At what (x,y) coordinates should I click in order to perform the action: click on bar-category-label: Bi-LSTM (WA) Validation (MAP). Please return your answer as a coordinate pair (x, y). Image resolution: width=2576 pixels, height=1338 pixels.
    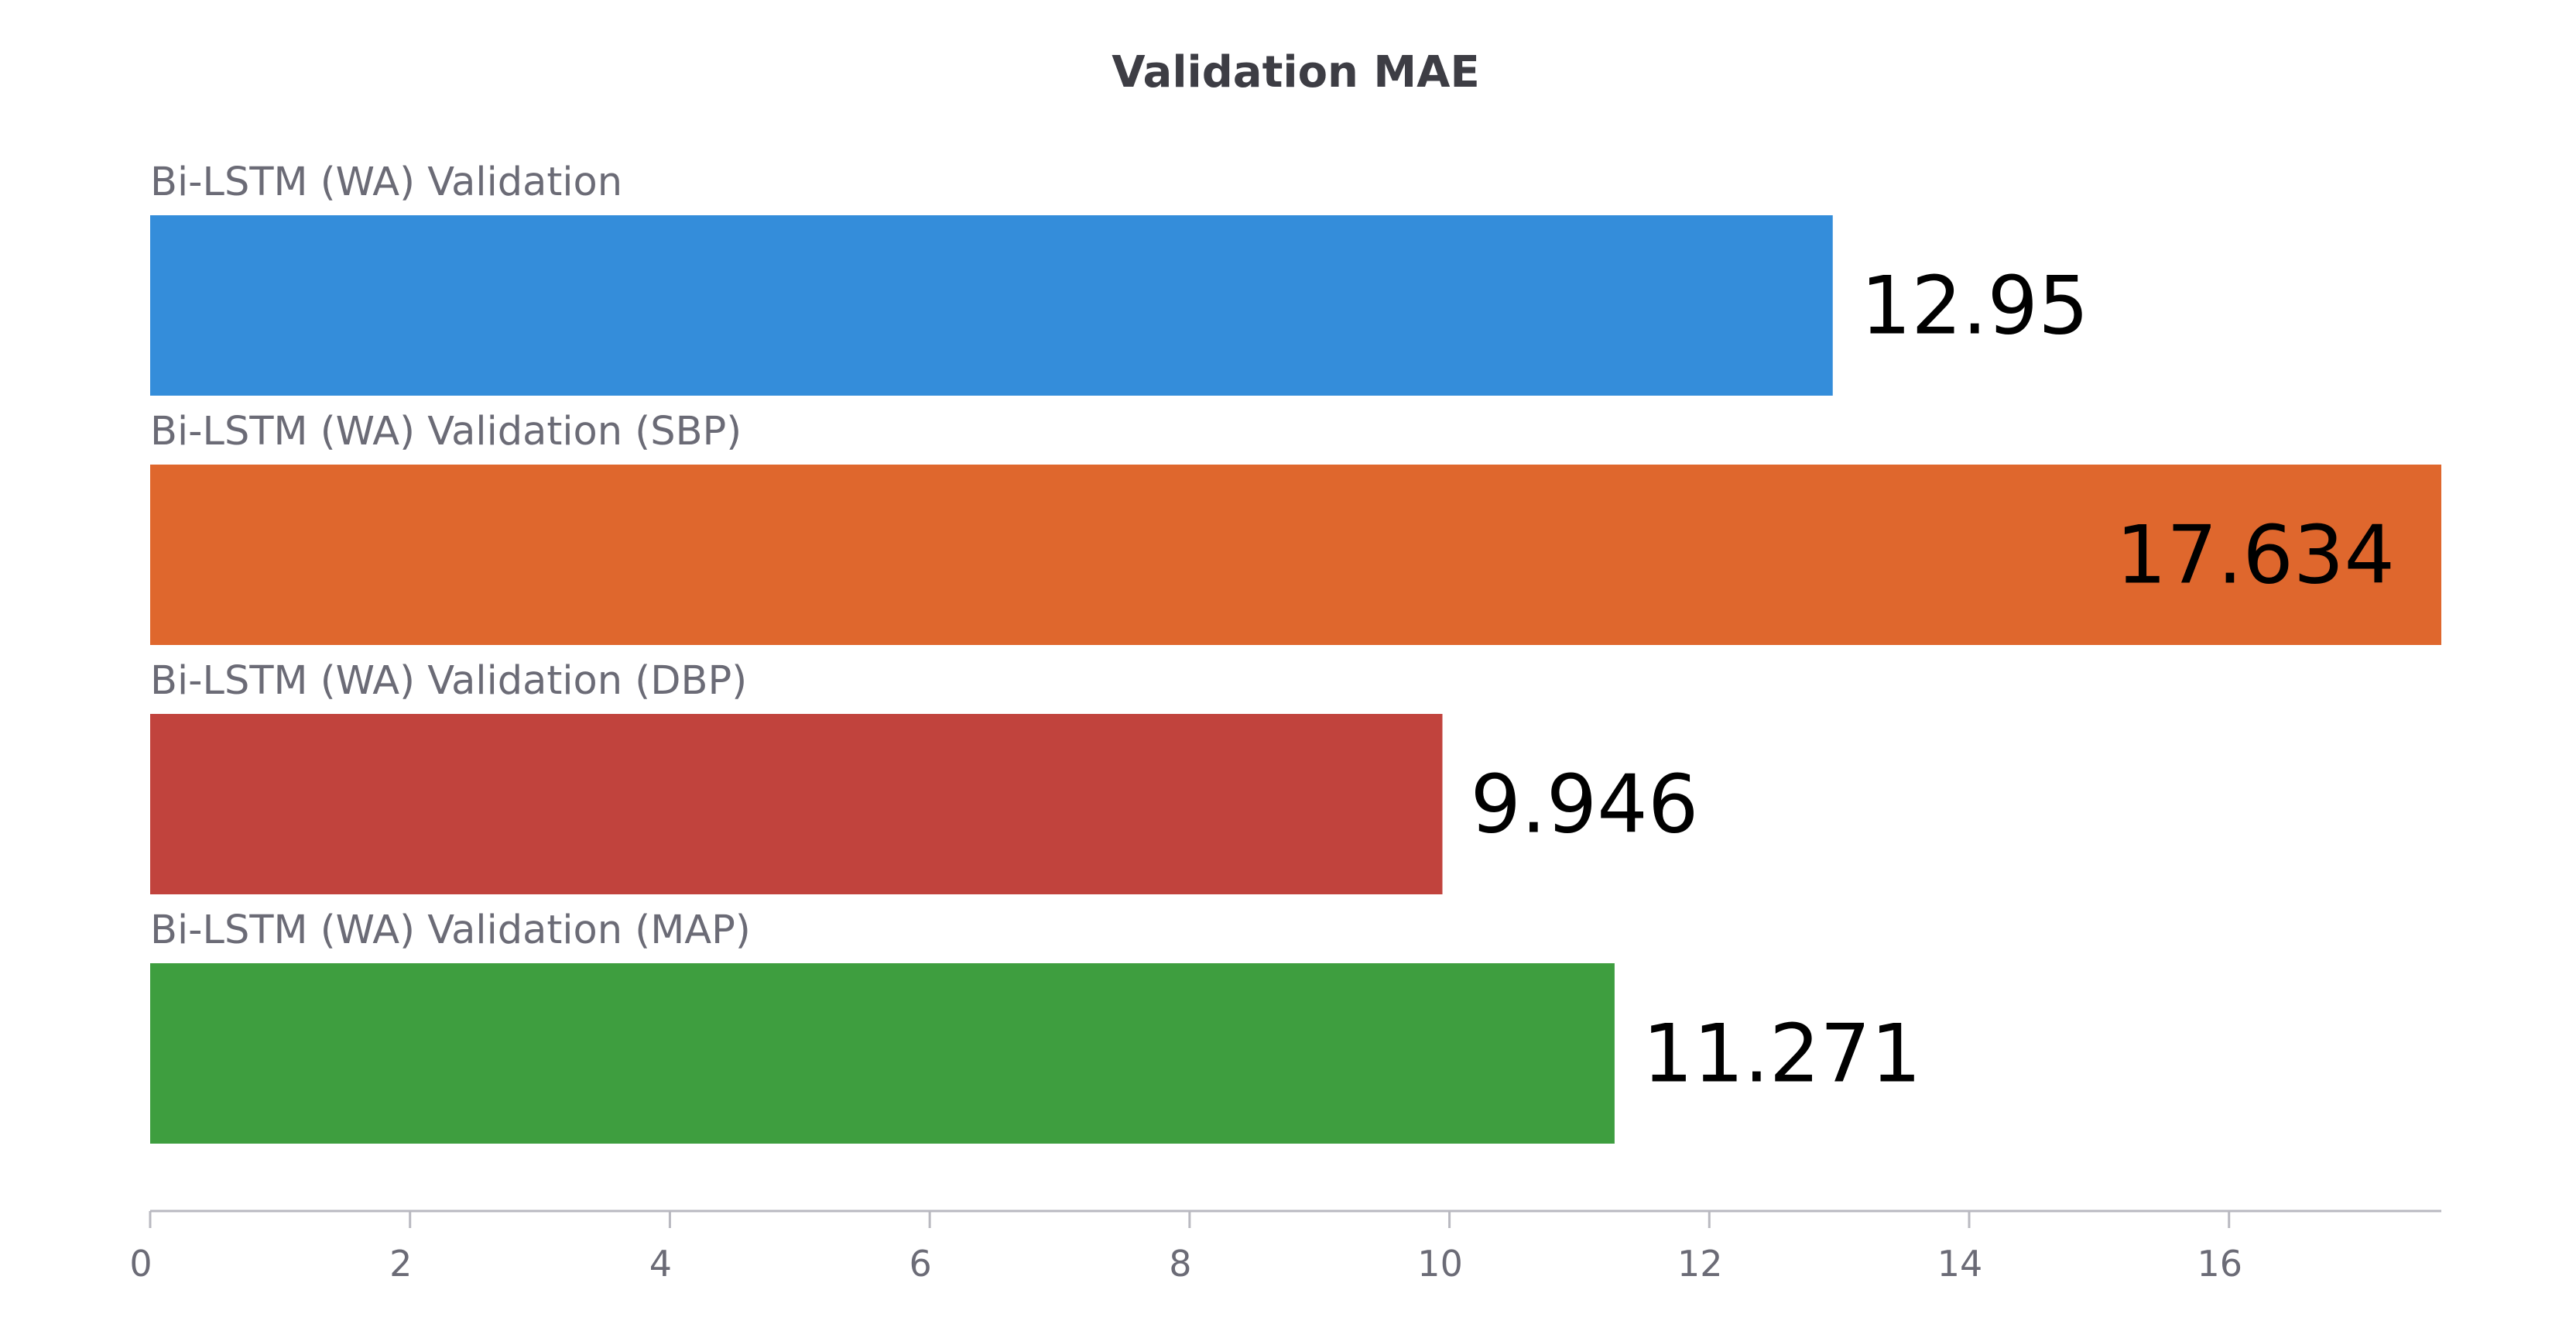
    Looking at the image, I should click on (451, 930).